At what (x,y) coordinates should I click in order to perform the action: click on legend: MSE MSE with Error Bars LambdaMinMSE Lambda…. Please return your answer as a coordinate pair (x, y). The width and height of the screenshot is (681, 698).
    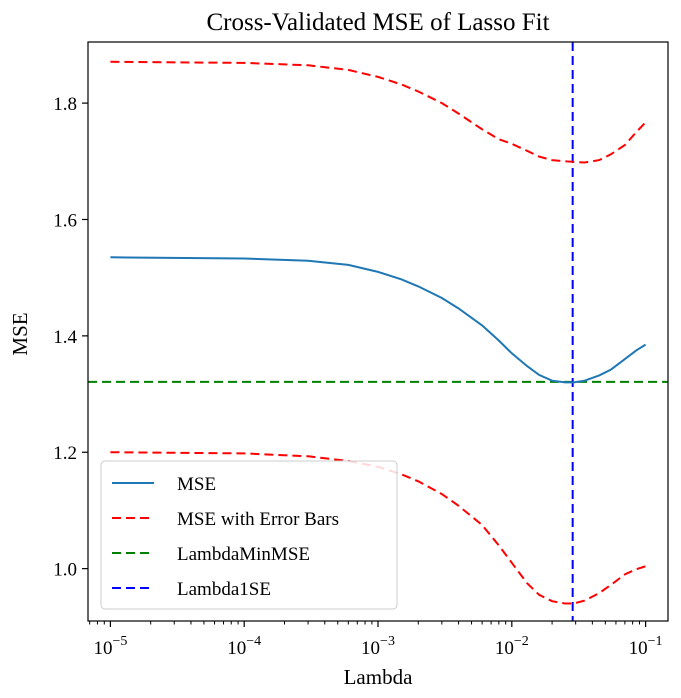
    Looking at the image, I should click on (249, 535).